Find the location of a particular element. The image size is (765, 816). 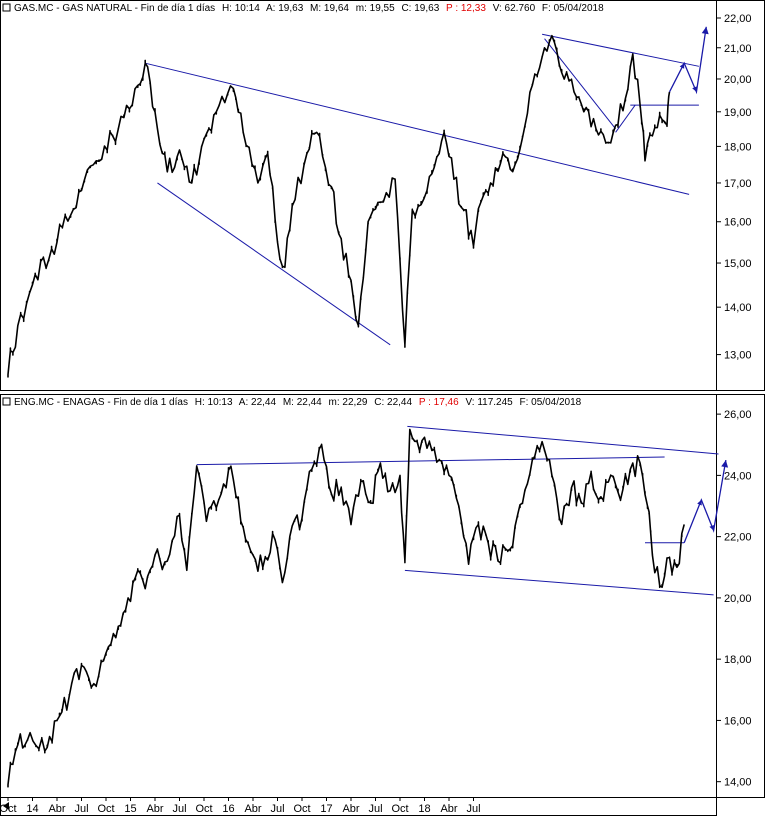

bottom-trendlines is located at coordinates (457, 510).